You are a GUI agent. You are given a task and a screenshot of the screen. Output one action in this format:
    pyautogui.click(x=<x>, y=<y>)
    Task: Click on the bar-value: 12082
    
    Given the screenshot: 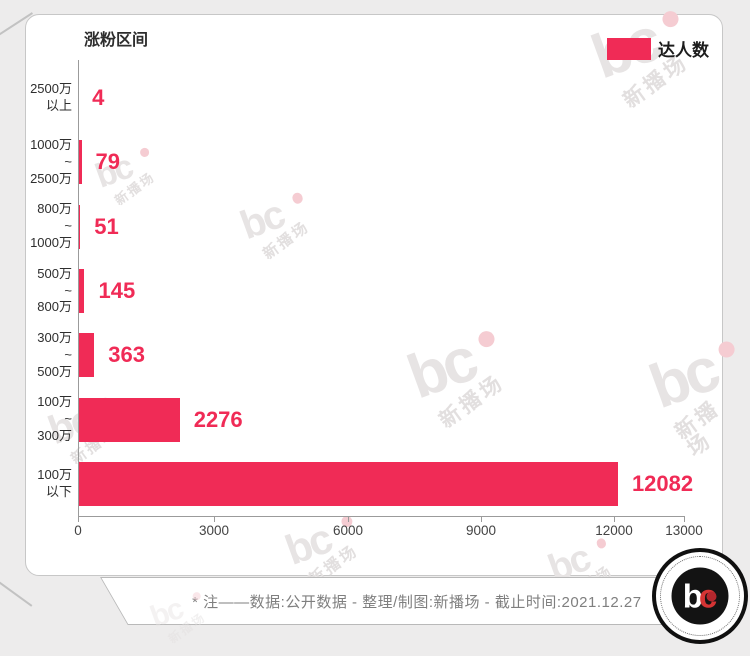 What is the action you would take?
    pyautogui.click(x=662, y=483)
    